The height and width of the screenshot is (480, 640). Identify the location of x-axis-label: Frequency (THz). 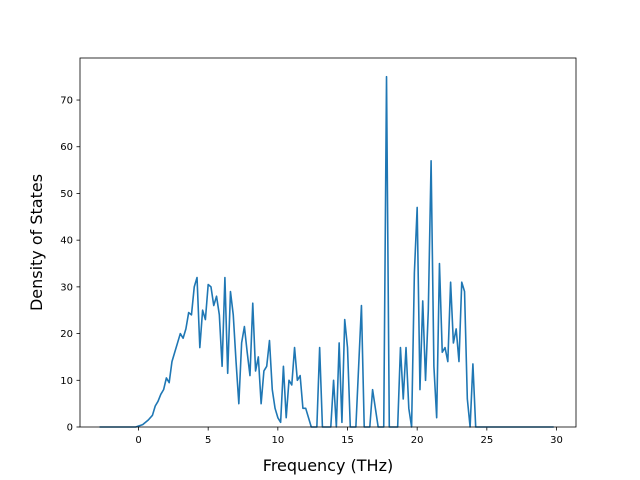
(328, 465).